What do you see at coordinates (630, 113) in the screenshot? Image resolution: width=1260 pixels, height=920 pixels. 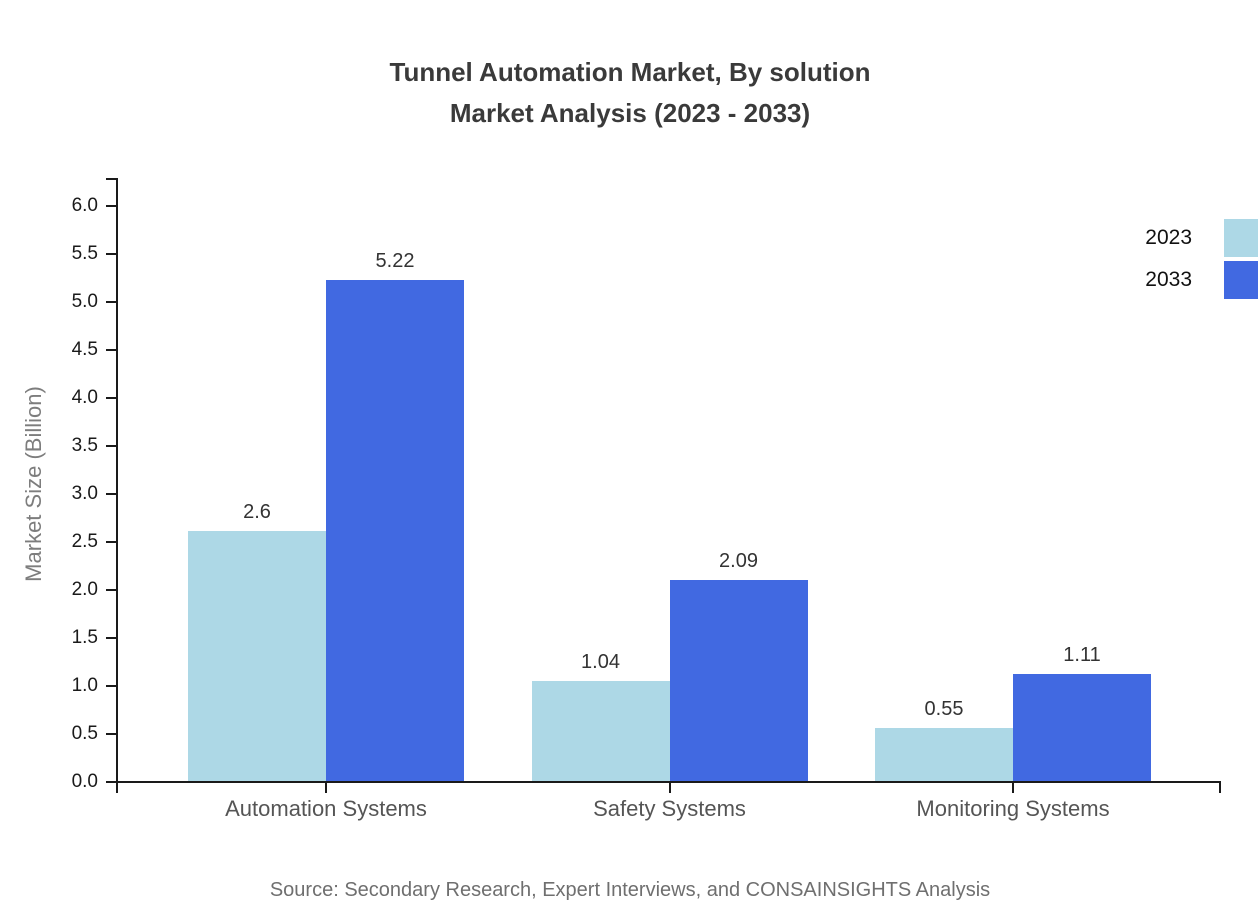 I see `chart-title-line2: Market Analysis (2023 - 2033)` at bounding box center [630, 113].